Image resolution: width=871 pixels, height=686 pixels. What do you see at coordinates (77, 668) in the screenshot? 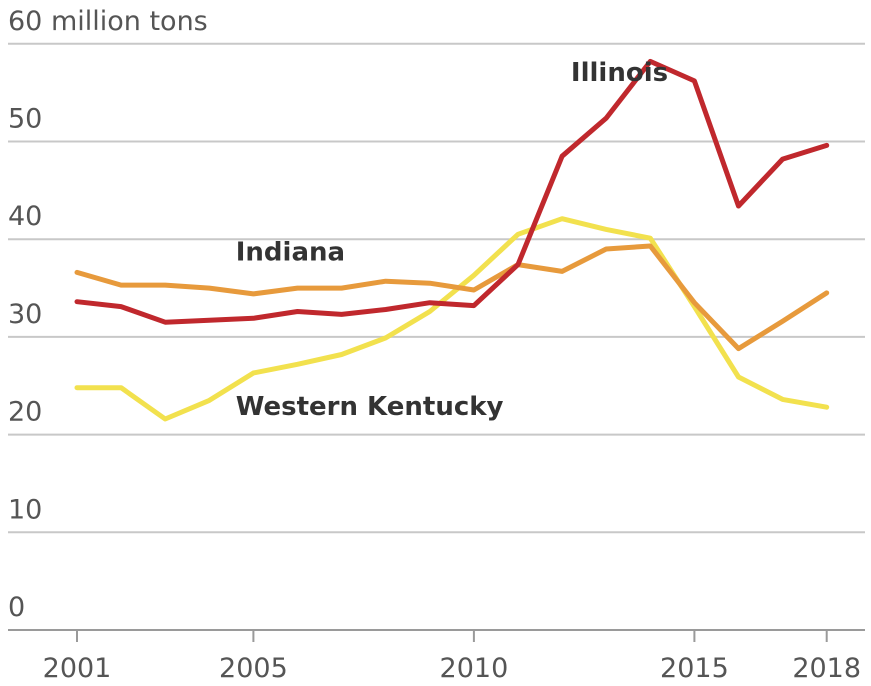
I see `x-tick-label: 2001` at bounding box center [77, 668].